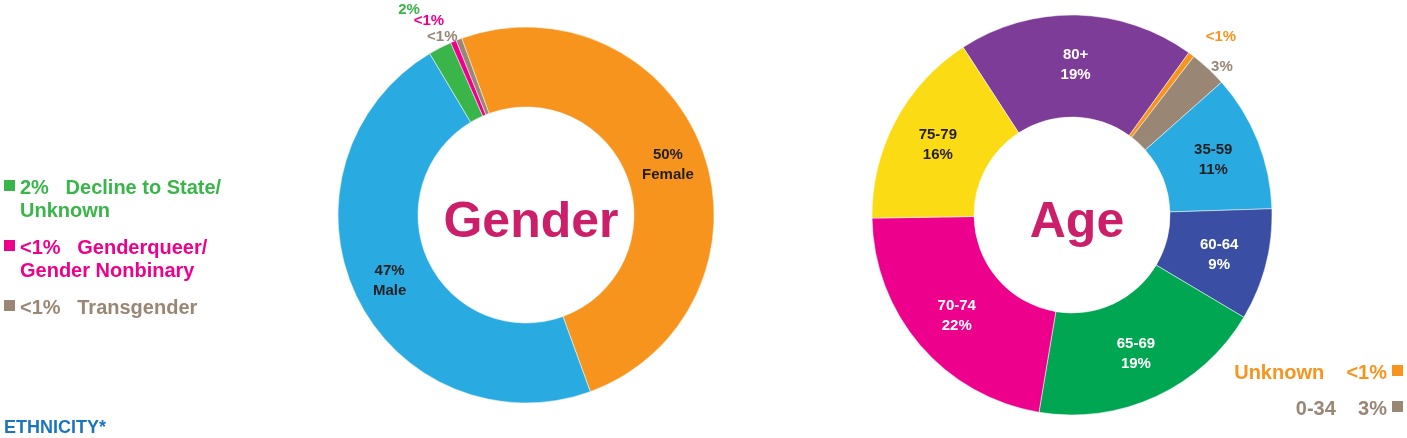  I want to click on legend-label: <1% Genderqueer/ Gender Nonbinary, so click(114, 258).